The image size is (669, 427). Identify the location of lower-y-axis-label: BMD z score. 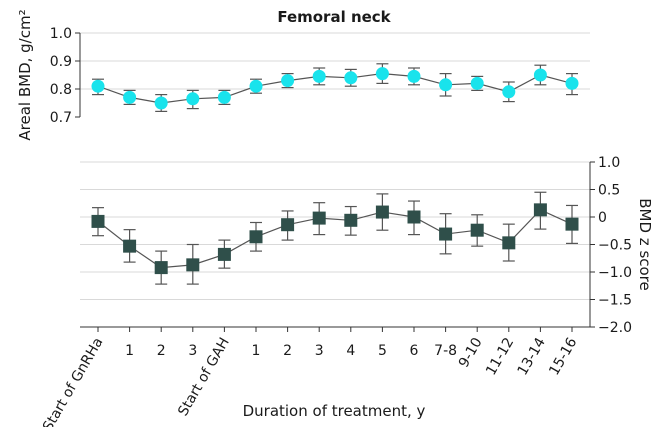
(645, 244).